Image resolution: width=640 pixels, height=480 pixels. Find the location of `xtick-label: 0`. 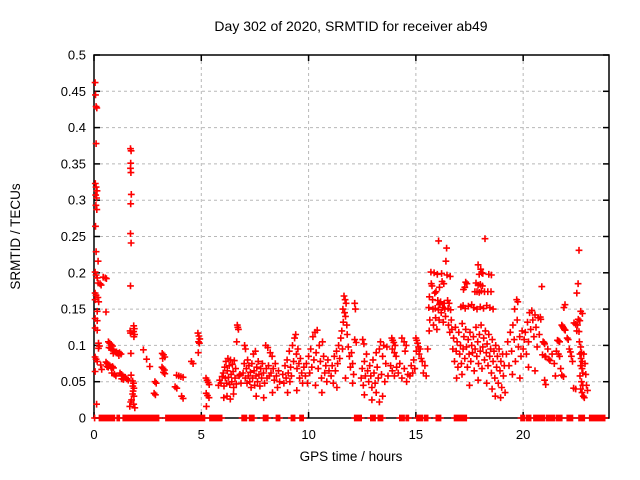

xtick-label: 0 is located at coordinates (93, 434).